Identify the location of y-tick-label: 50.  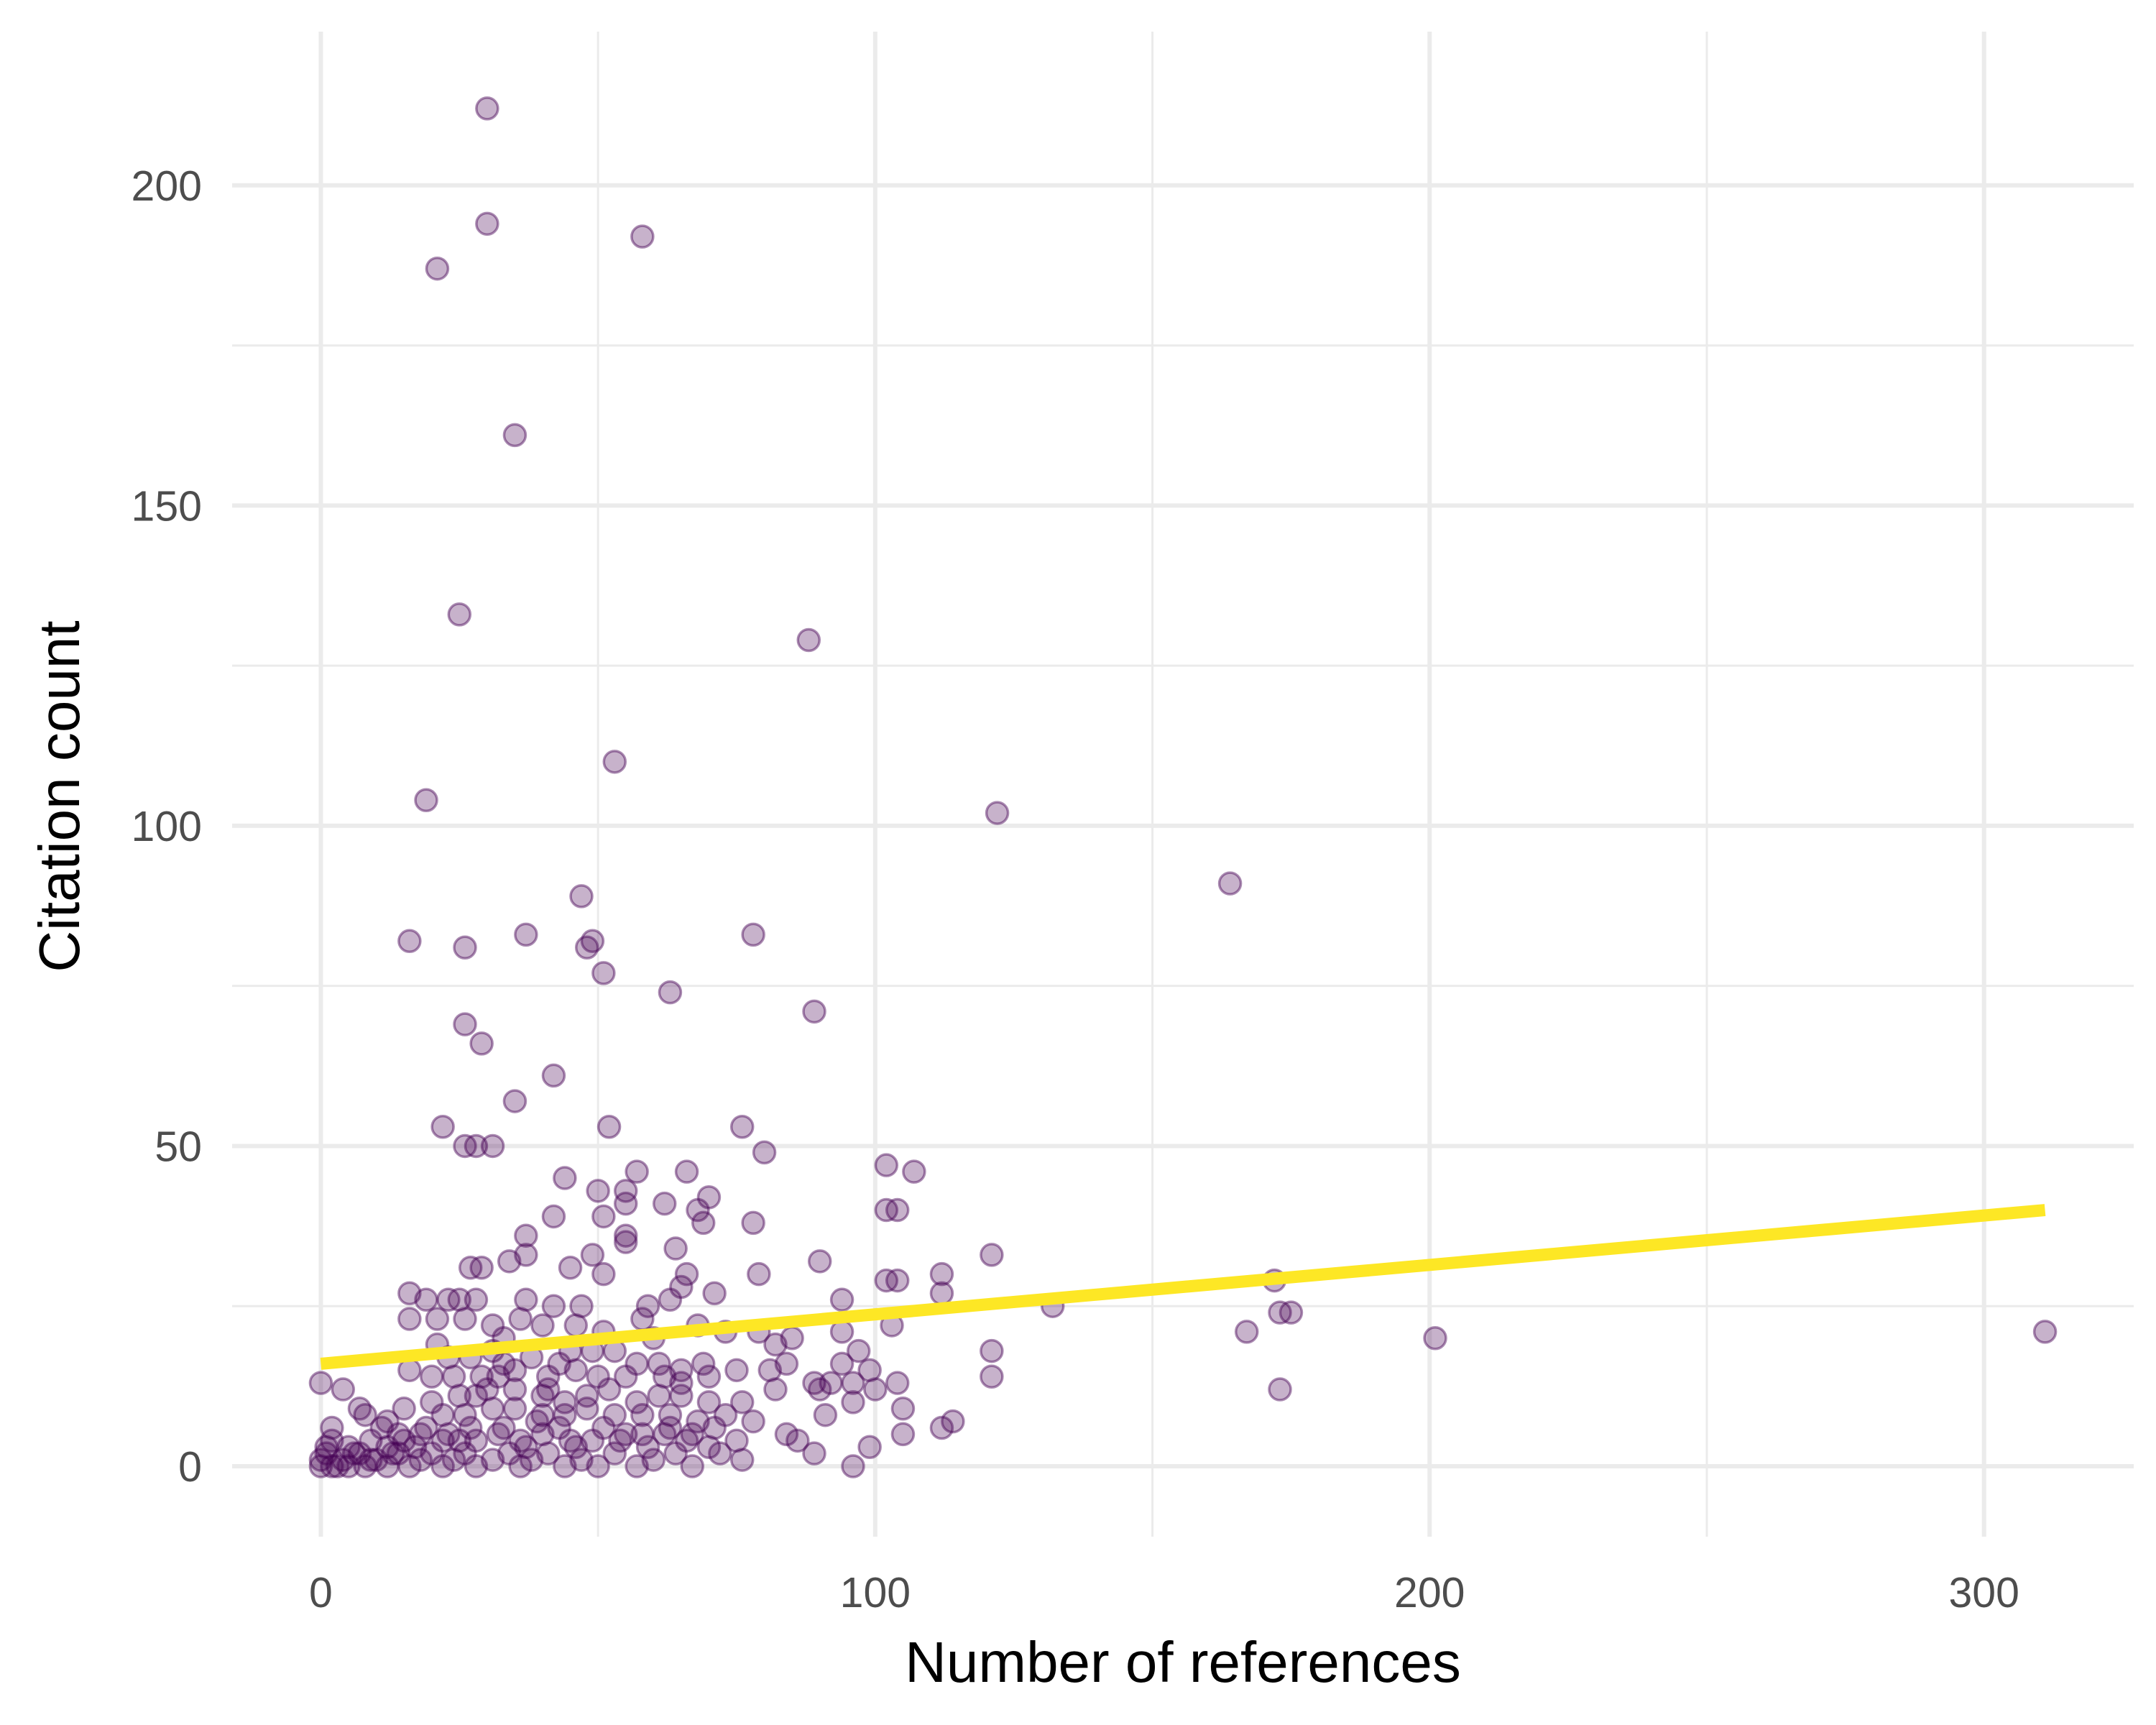
(179, 1146).